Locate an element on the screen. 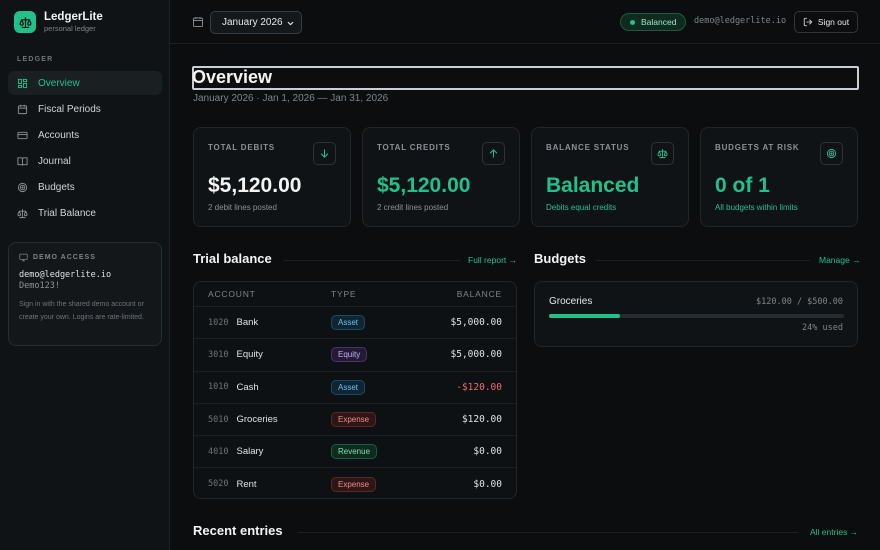 The height and width of the screenshot is (550, 880). page-title-focus-ring is located at coordinates (525, 78).